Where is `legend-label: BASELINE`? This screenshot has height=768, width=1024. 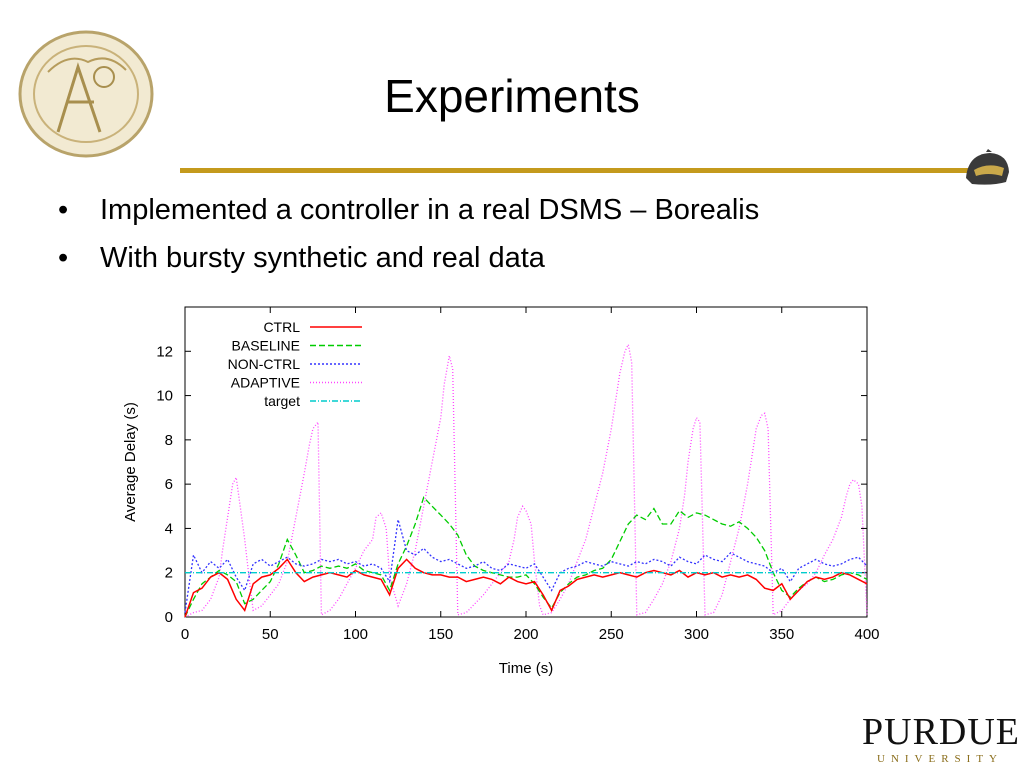
legend-label: BASELINE is located at coordinates (266, 346).